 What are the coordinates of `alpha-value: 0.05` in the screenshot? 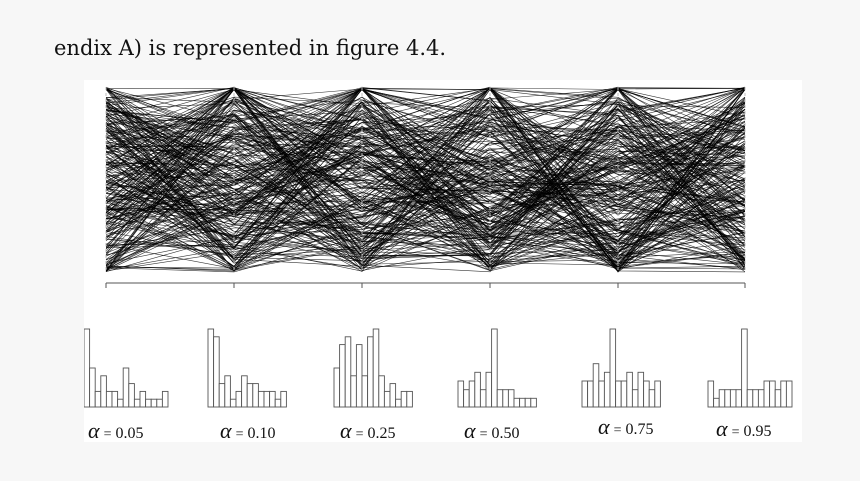 It's located at (129, 433).